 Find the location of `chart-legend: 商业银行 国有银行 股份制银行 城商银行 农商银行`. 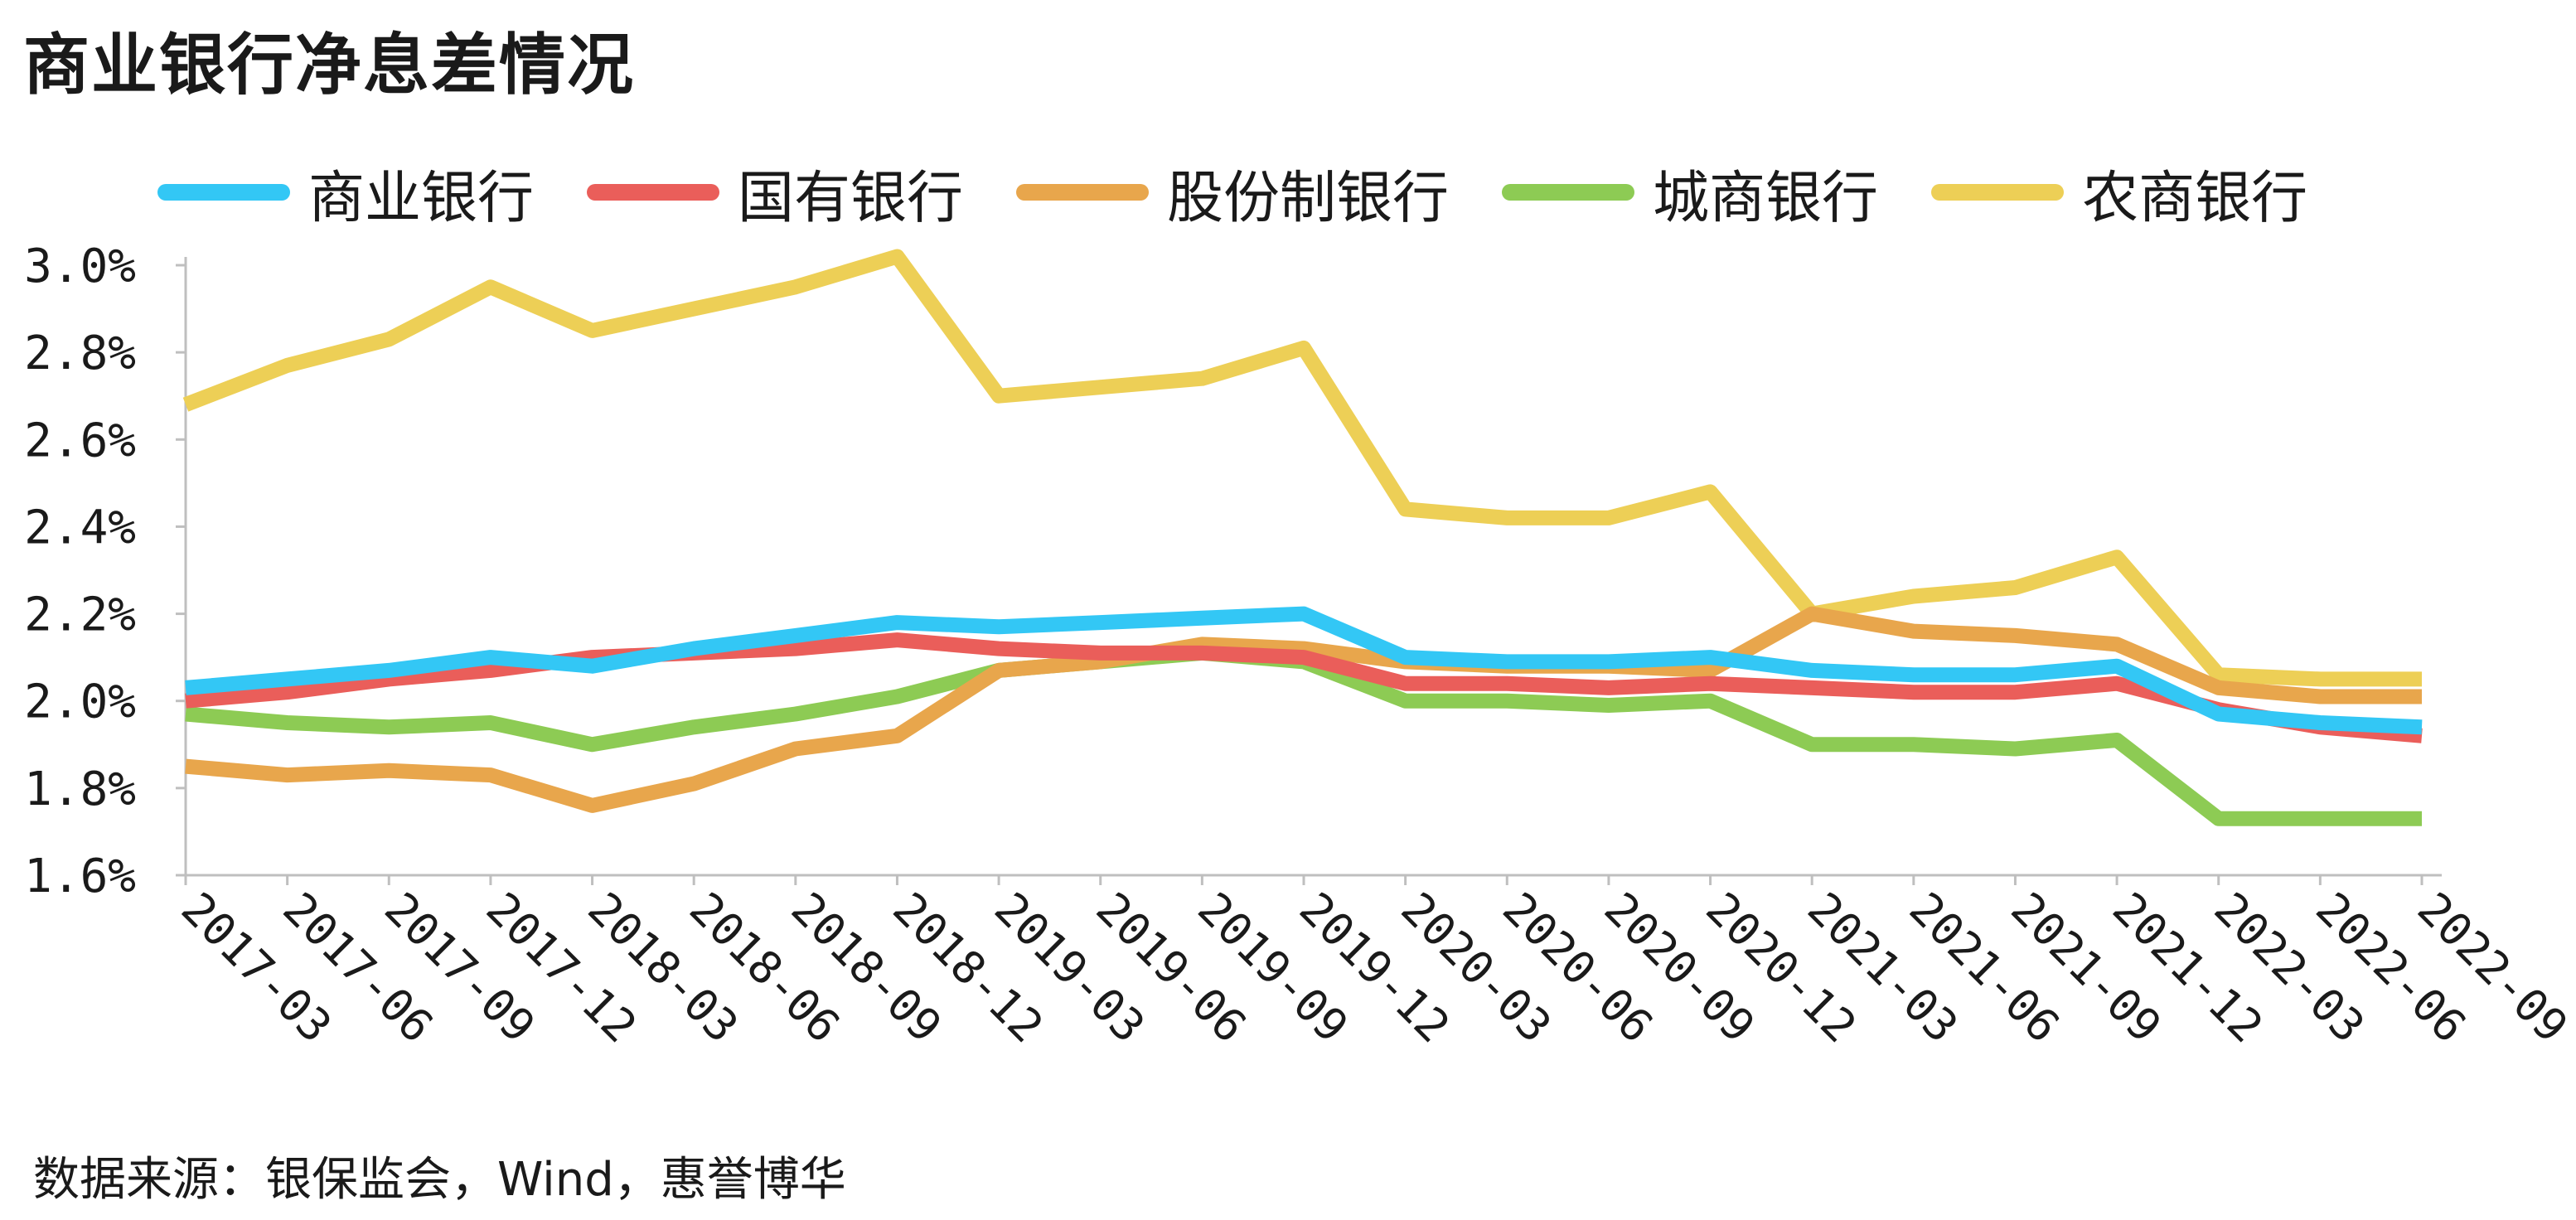

chart-legend: 商业银行 国有银行 股份制银行 城商银行 农商银行 is located at coordinates (1259, 192).